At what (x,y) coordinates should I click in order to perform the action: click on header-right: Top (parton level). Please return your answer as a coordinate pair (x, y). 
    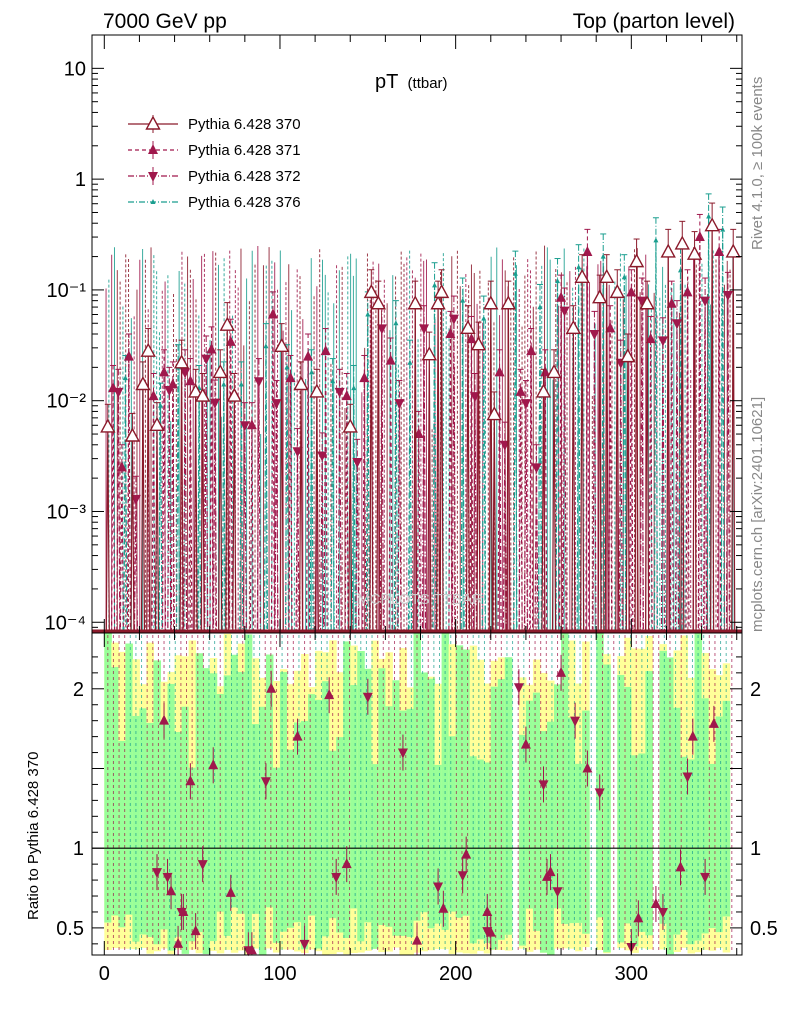
    Looking at the image, I should click on (654, 21).